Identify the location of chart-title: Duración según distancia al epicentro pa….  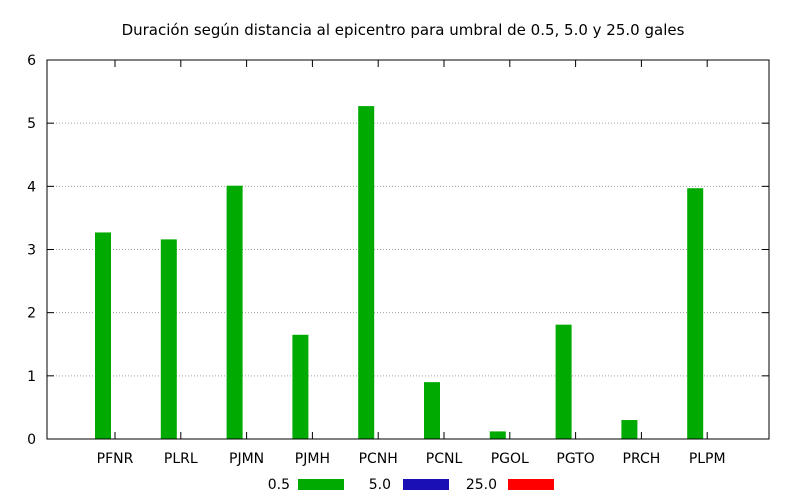
(403, 30).